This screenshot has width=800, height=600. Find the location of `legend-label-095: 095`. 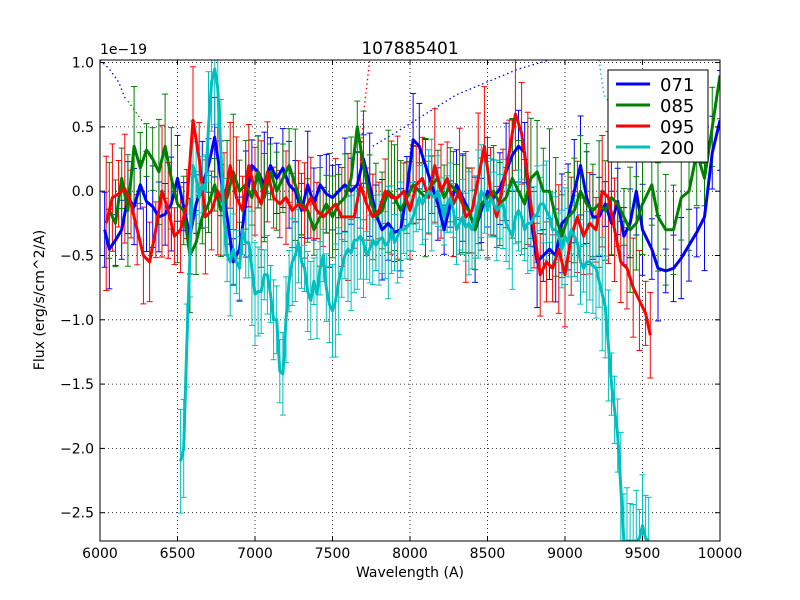

legend-label-095: 095 is located at coordinates (677, 127).